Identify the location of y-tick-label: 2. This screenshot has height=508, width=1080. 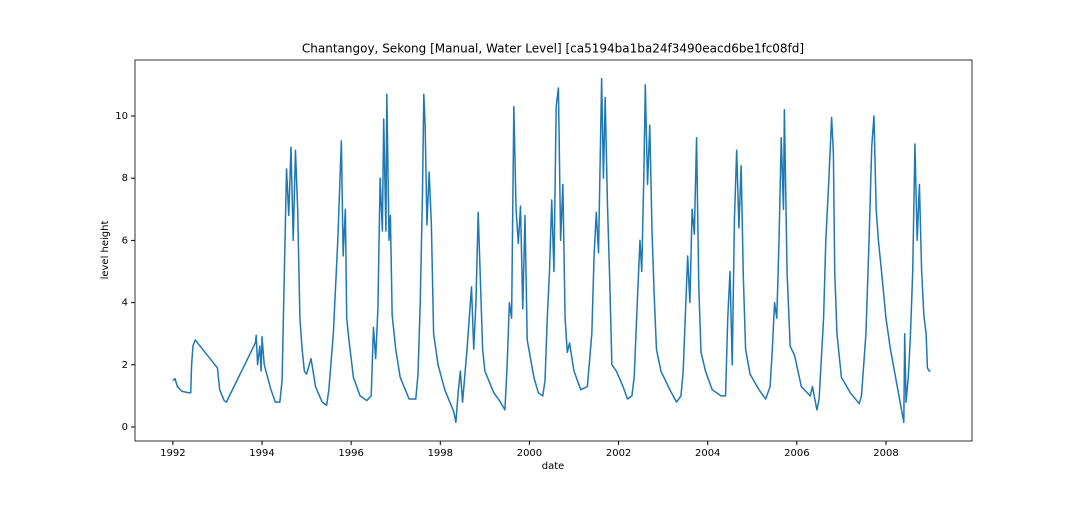
(125, 365).